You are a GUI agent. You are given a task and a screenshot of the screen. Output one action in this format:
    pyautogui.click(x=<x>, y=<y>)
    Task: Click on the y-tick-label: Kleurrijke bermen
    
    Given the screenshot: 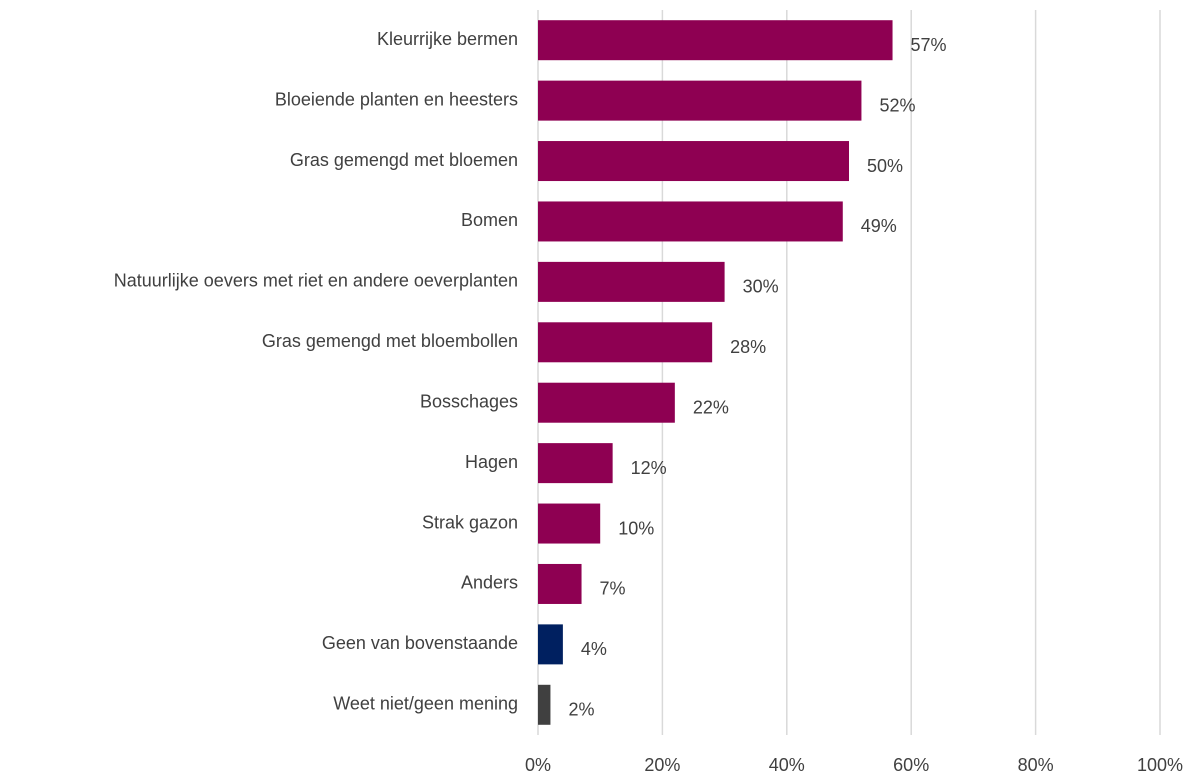 What is the action you would take?
    pyautogui.click(x=447, y=39)
    